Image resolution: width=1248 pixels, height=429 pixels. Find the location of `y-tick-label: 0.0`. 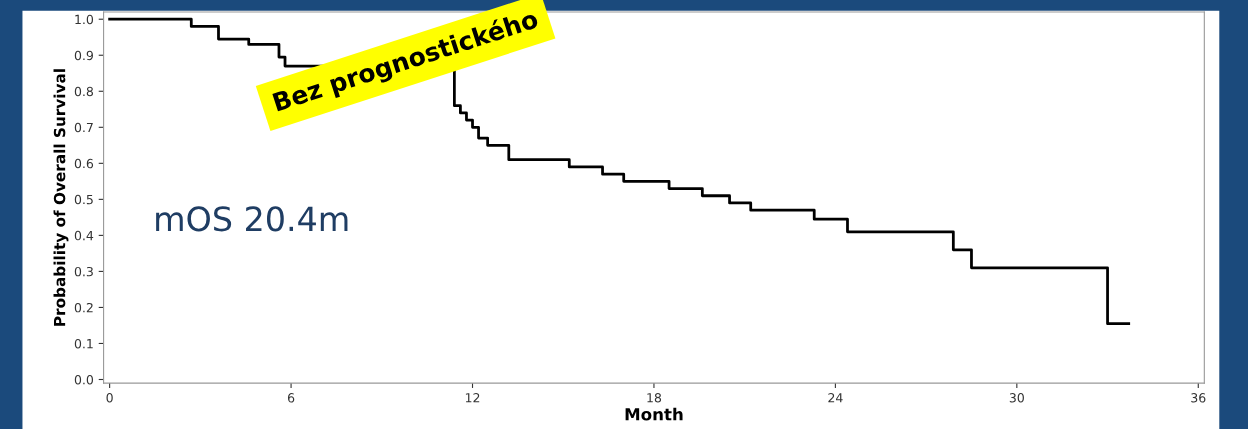

y-tick-label: 0.0 is located at coordinates (84, 379).